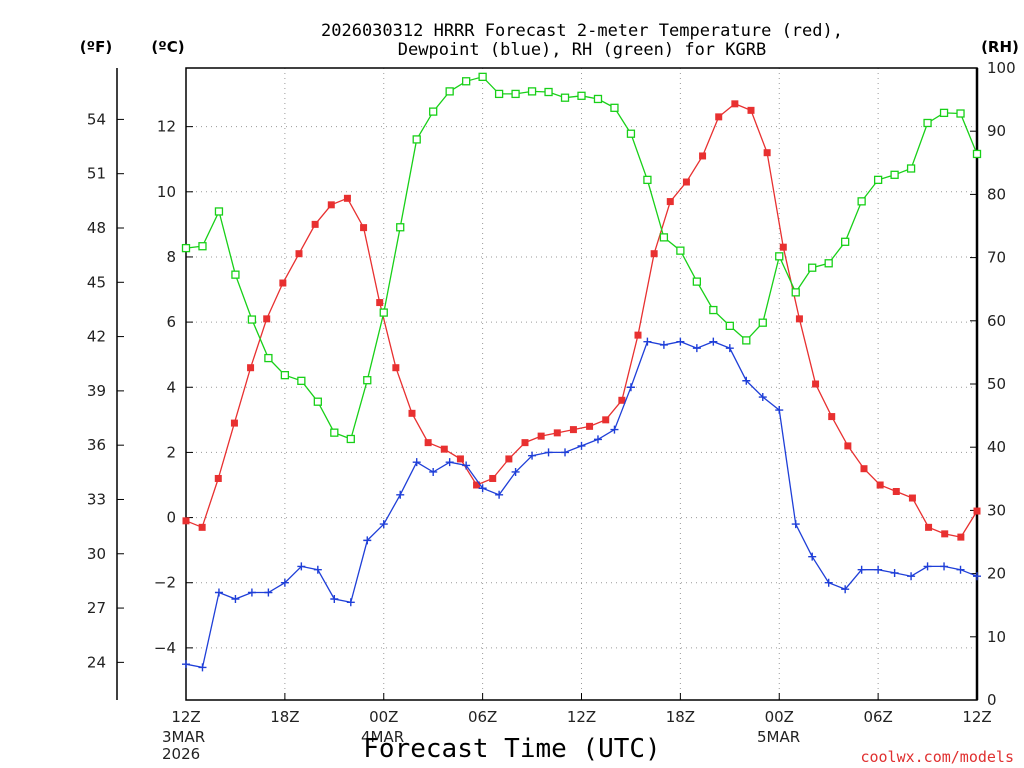  What do you see at coordinates (996, 131) in the screenshot?
I see `rh-tick-label: 90` at bounding box center [996, 131].